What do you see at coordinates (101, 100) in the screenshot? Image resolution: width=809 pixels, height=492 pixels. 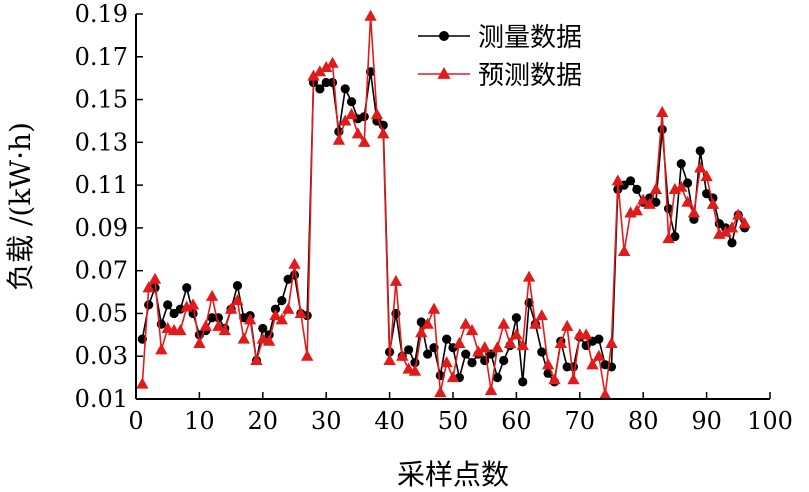 I see `y-tick-label: 0.15` at bounding box center [101, 100].